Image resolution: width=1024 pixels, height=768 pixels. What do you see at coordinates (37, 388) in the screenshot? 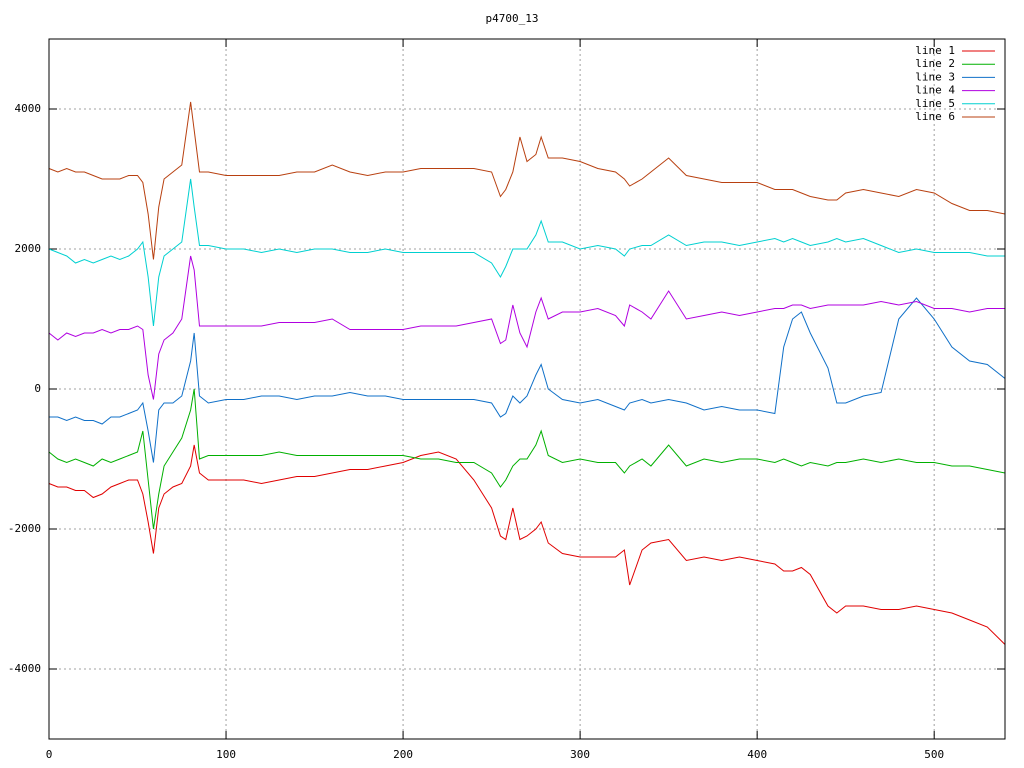
I see `y-tick-label: 0` at bounding box center [37, 388].